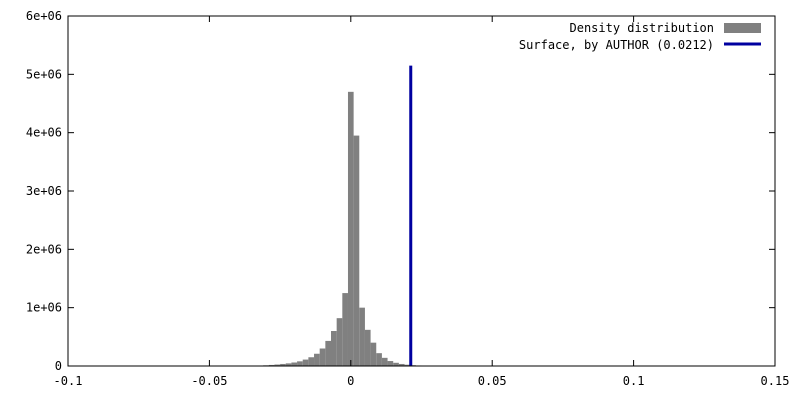 The height and width of the screenshot is (400, 800). Describe the element at coordinates (68, 381) in the screenshot. I see `x-tick-label: -0.1` at that location.